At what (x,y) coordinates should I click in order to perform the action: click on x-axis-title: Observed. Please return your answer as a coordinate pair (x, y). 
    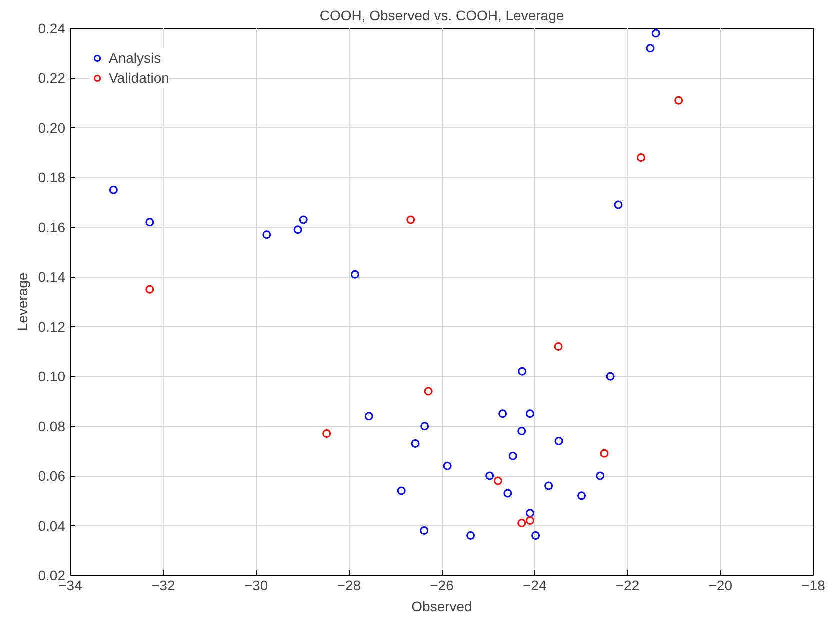
    Looking at the image, I should click on (442, 606).